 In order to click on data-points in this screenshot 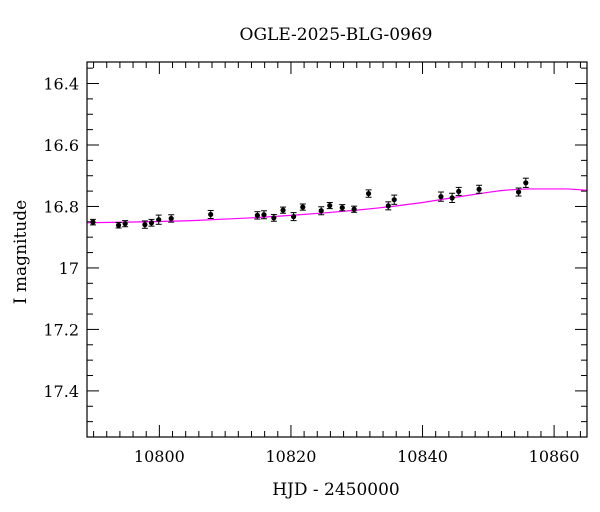, I will do `click(309, 203)`.